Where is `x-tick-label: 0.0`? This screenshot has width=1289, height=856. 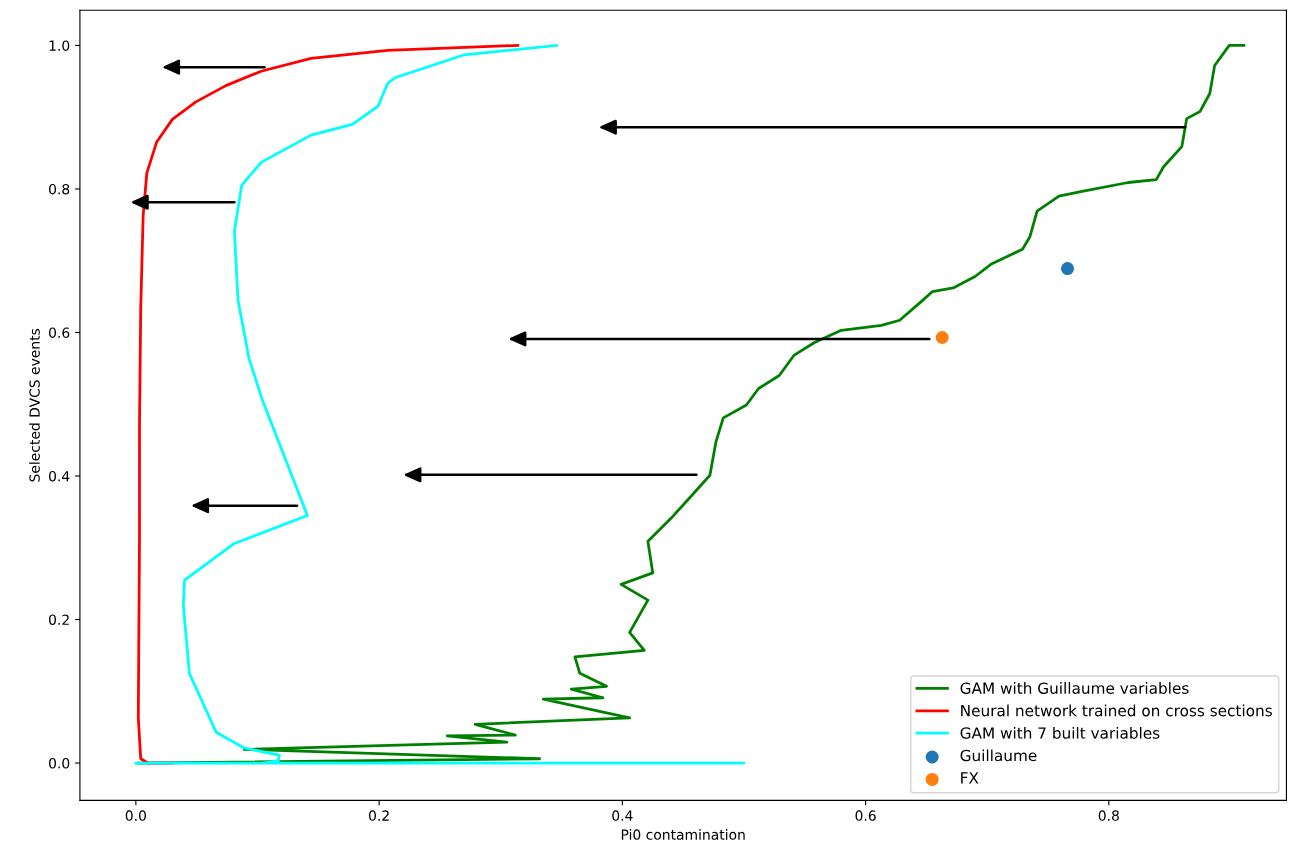
x-tick-label: 0.0 is located at coordinates (135, 815).